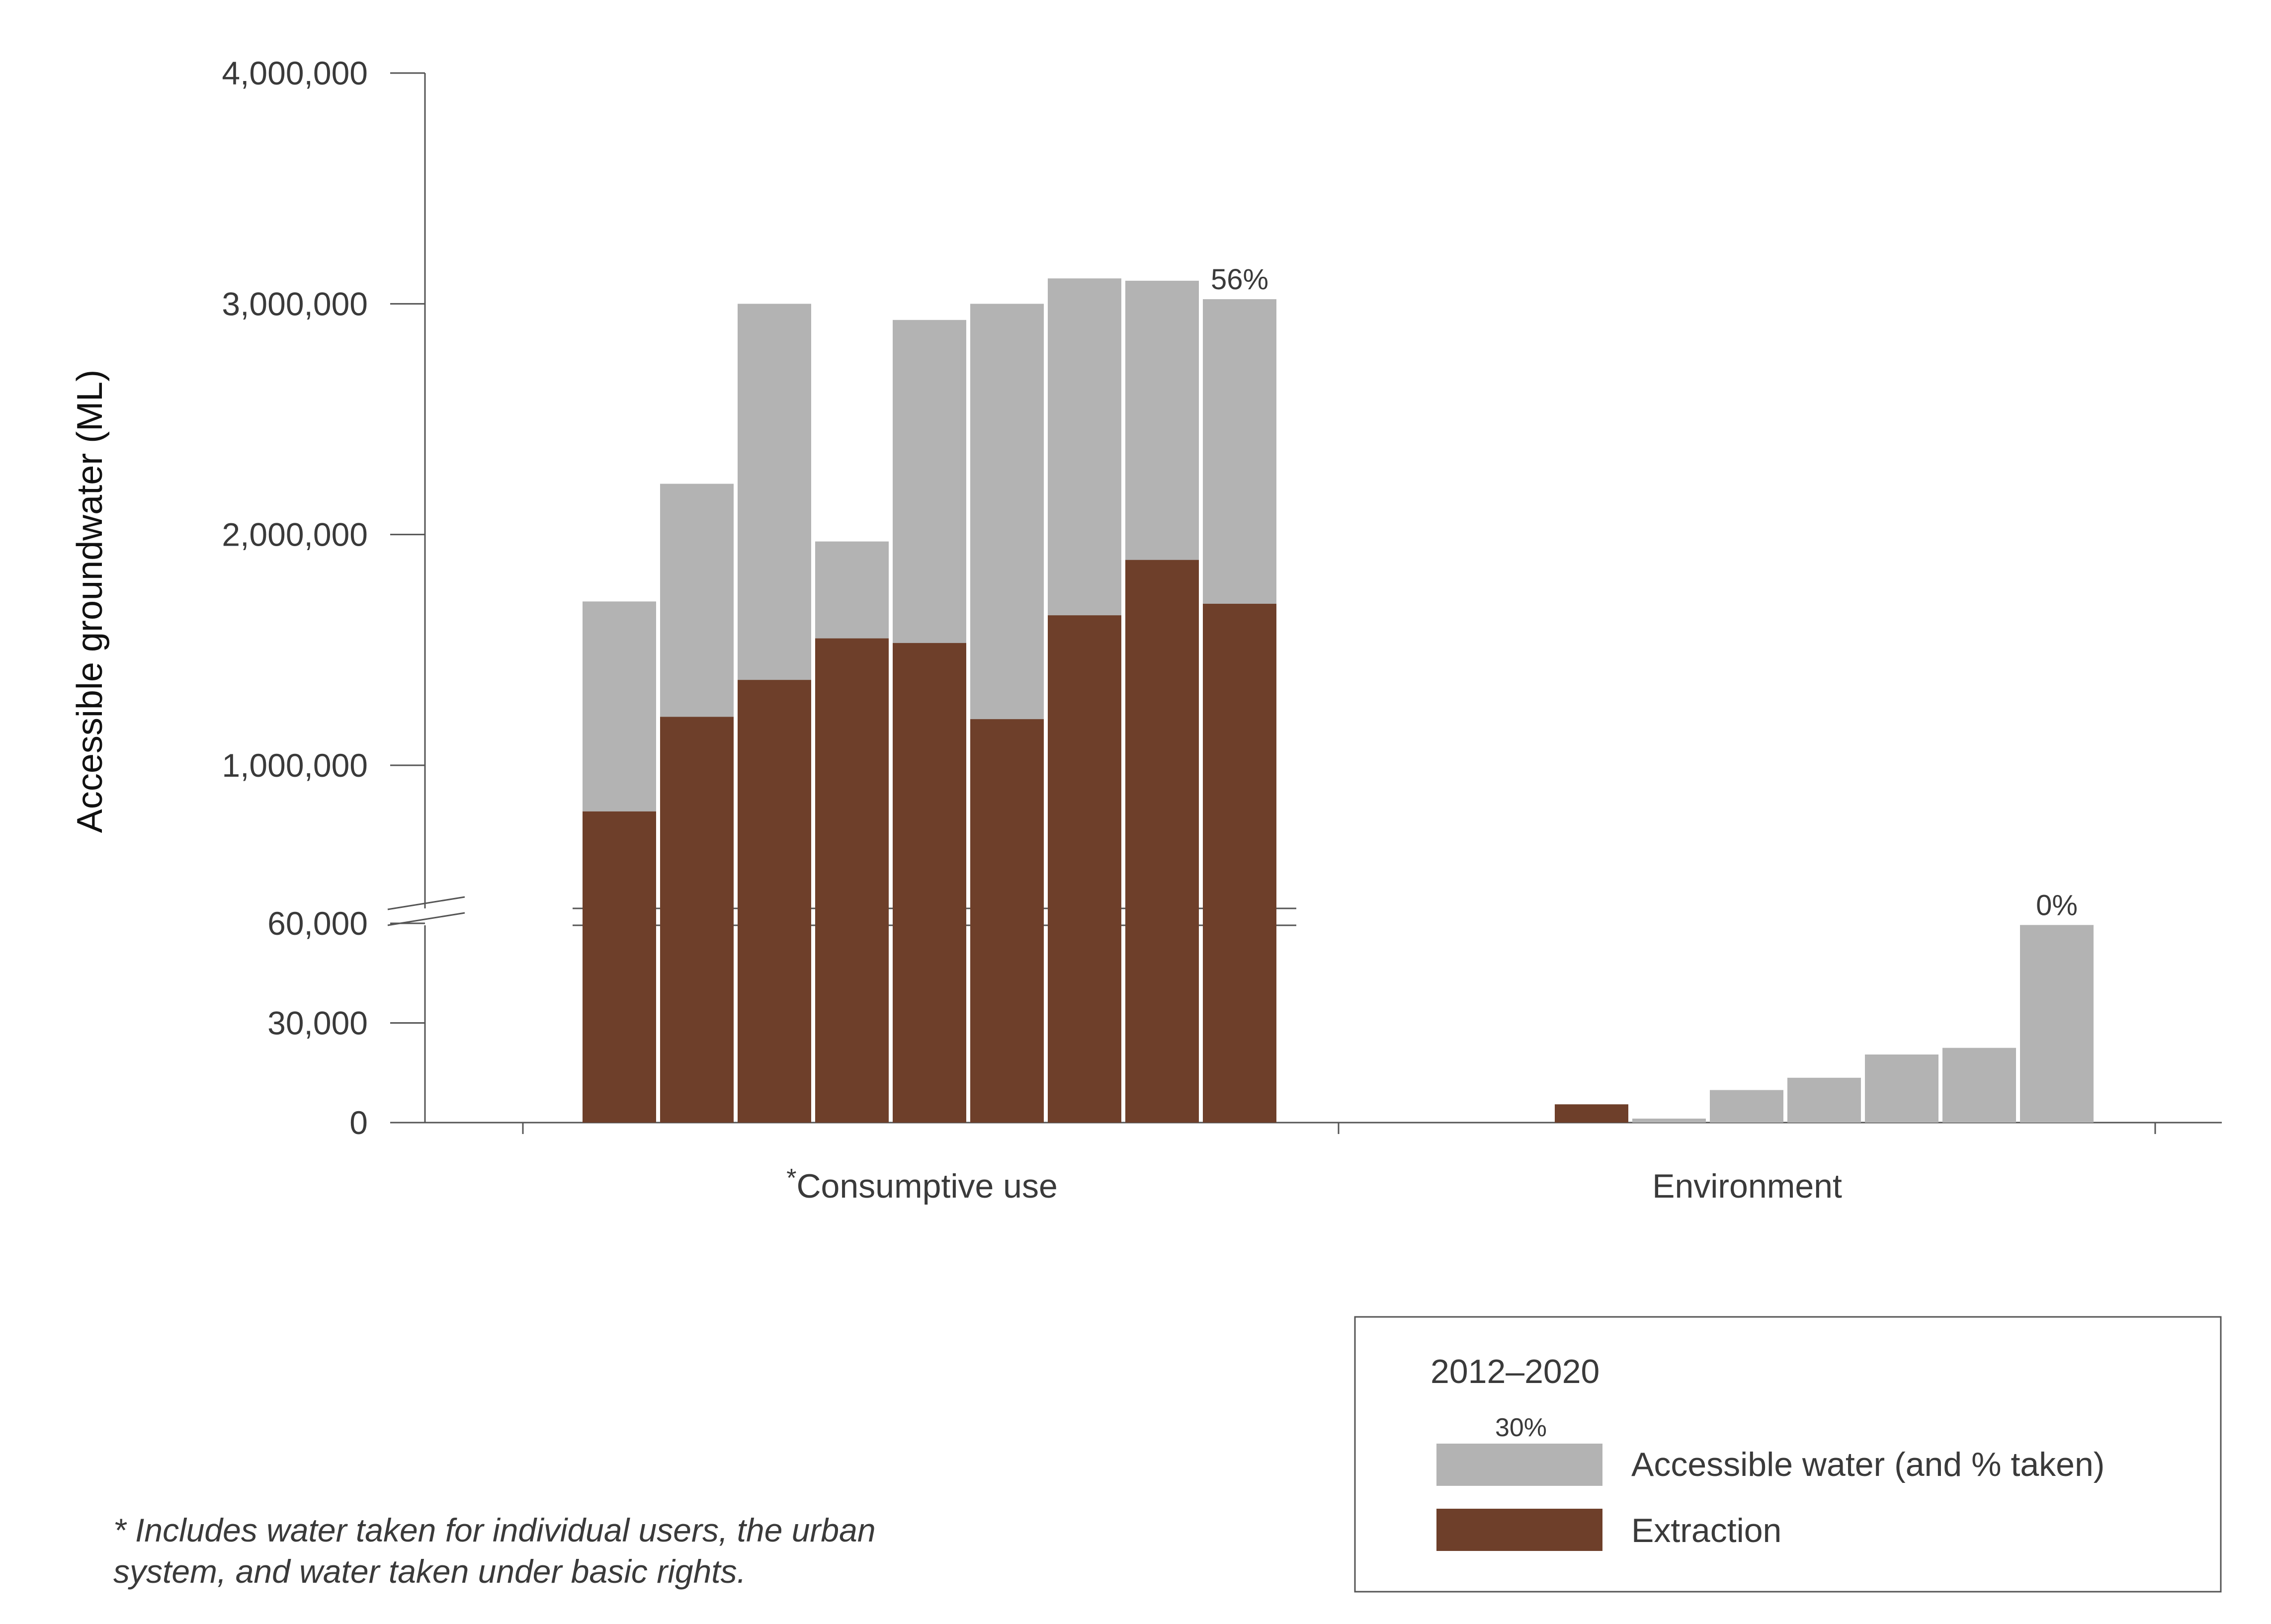 This screenshot has width=2271, height=1624. What do you see at coordinates (1514, 1371) in the screenshot?
I see `legend-title: 2012–2020` at bounding box center [1514, 1371].